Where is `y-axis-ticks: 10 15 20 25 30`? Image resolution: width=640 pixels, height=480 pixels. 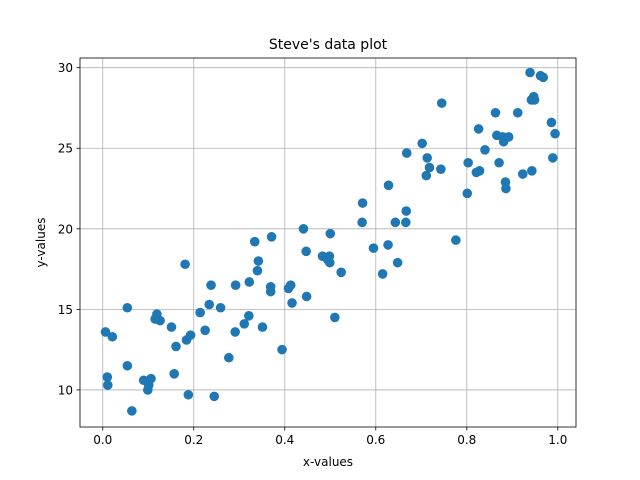
y-axis-ticks: 10 15 20 25 30 is located at coordinates (69, 229).